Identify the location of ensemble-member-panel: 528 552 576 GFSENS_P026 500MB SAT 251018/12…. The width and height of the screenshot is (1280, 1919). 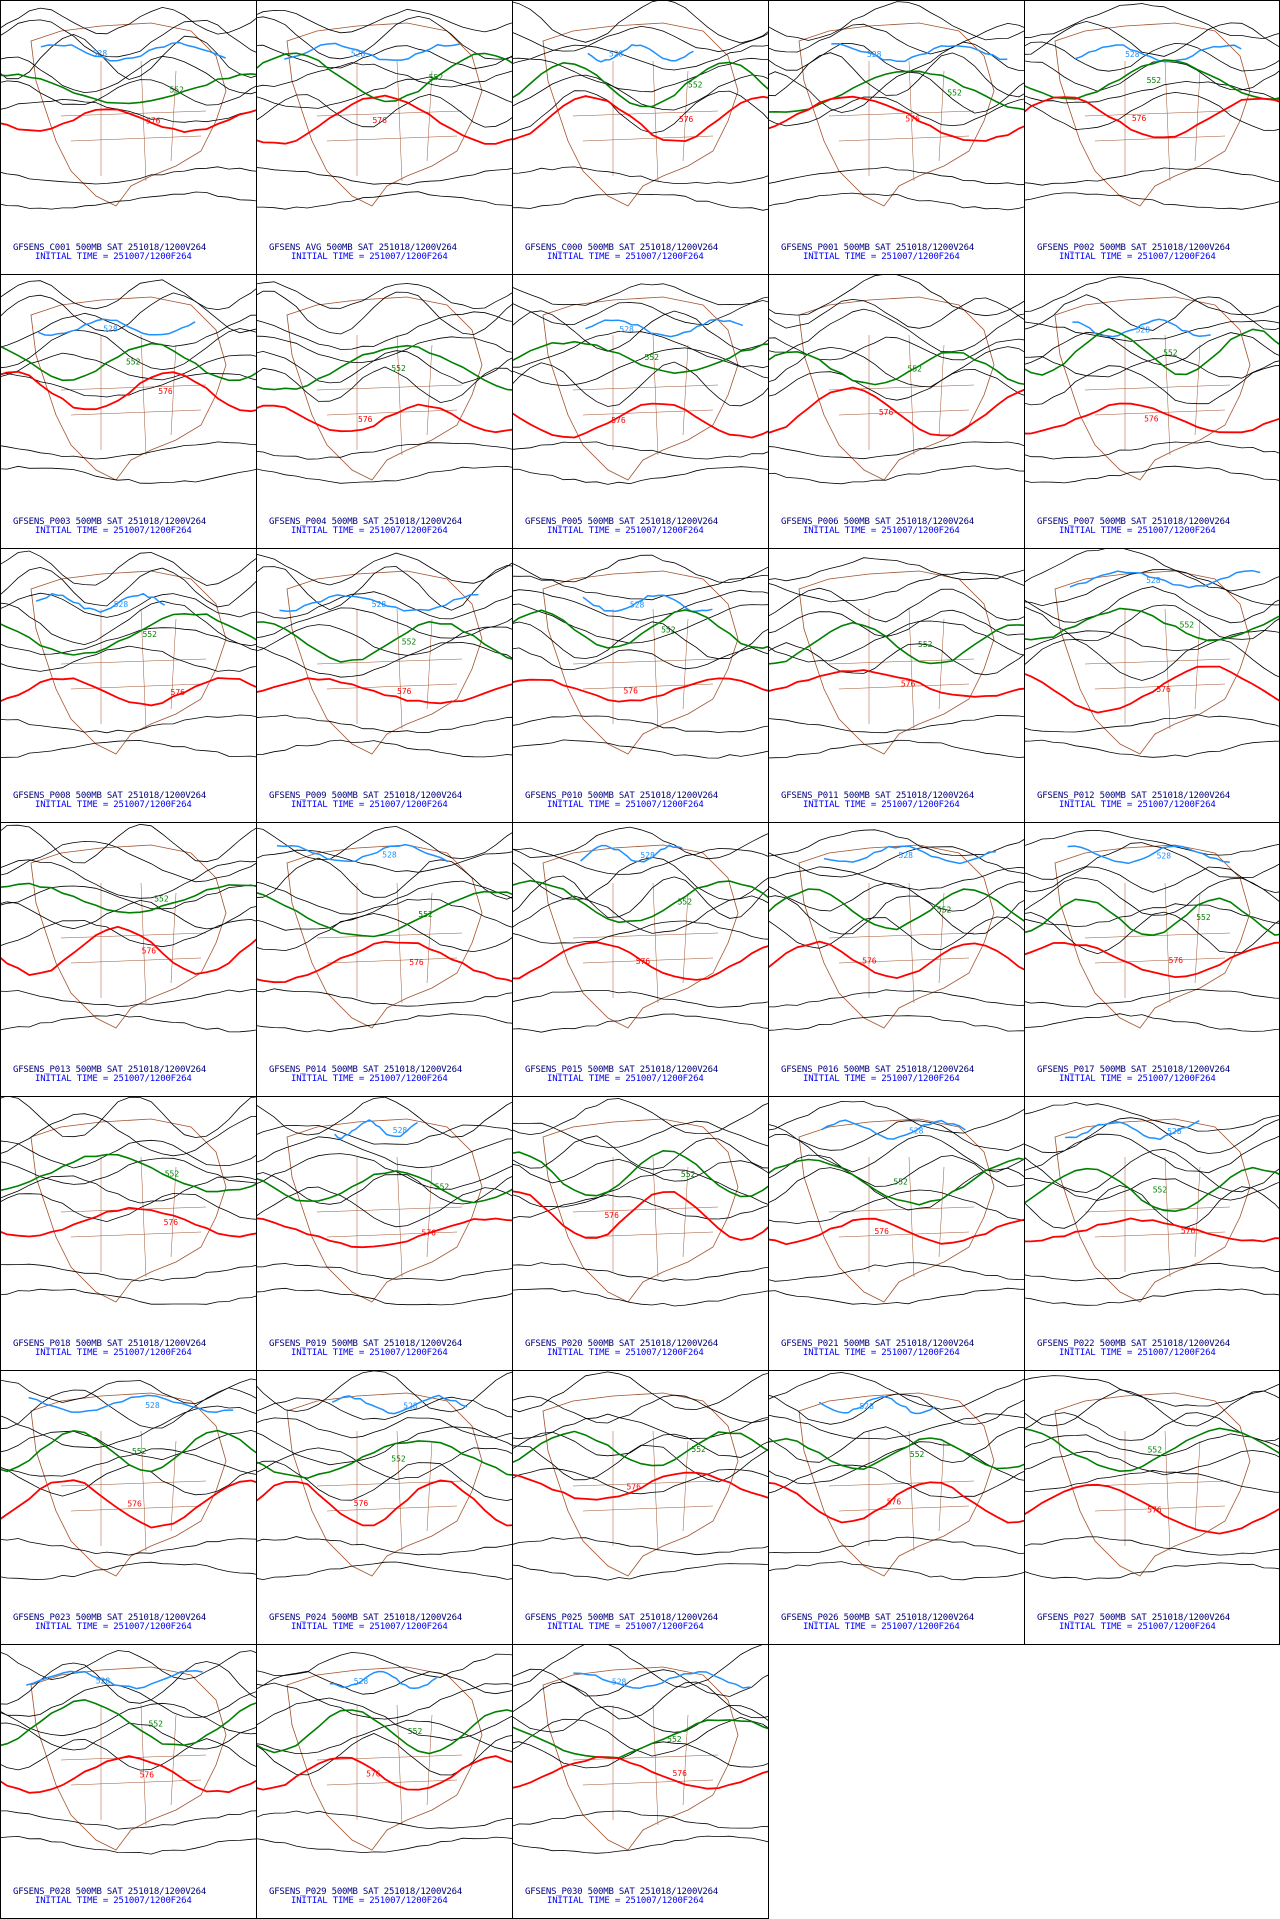
(896, 1507).